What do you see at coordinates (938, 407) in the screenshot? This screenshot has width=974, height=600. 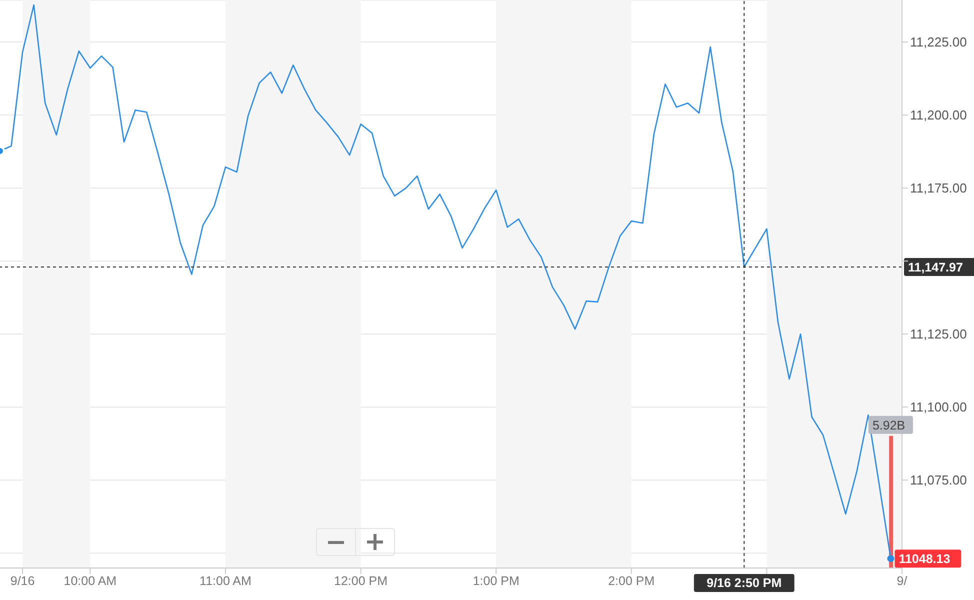 I see `y-tick-label: 11,100.00` at bounding box center [938, 407].